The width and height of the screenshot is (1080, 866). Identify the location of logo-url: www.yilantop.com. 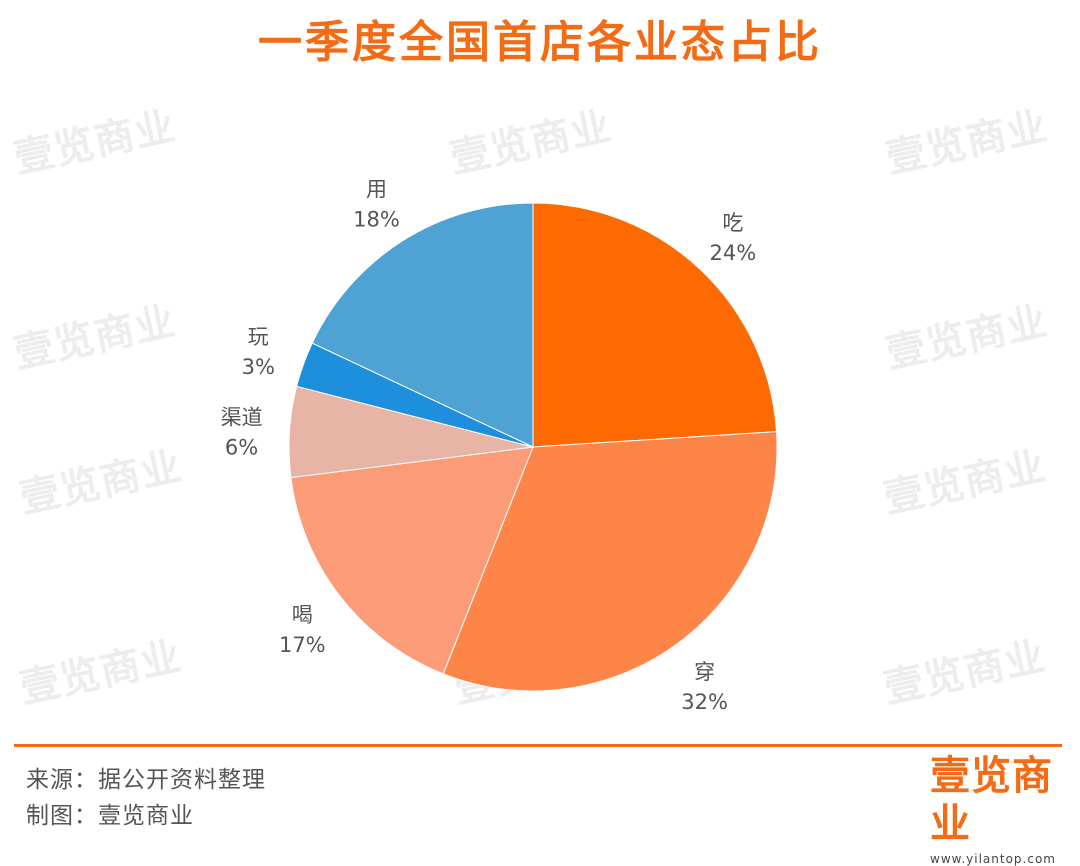
(993, 859).